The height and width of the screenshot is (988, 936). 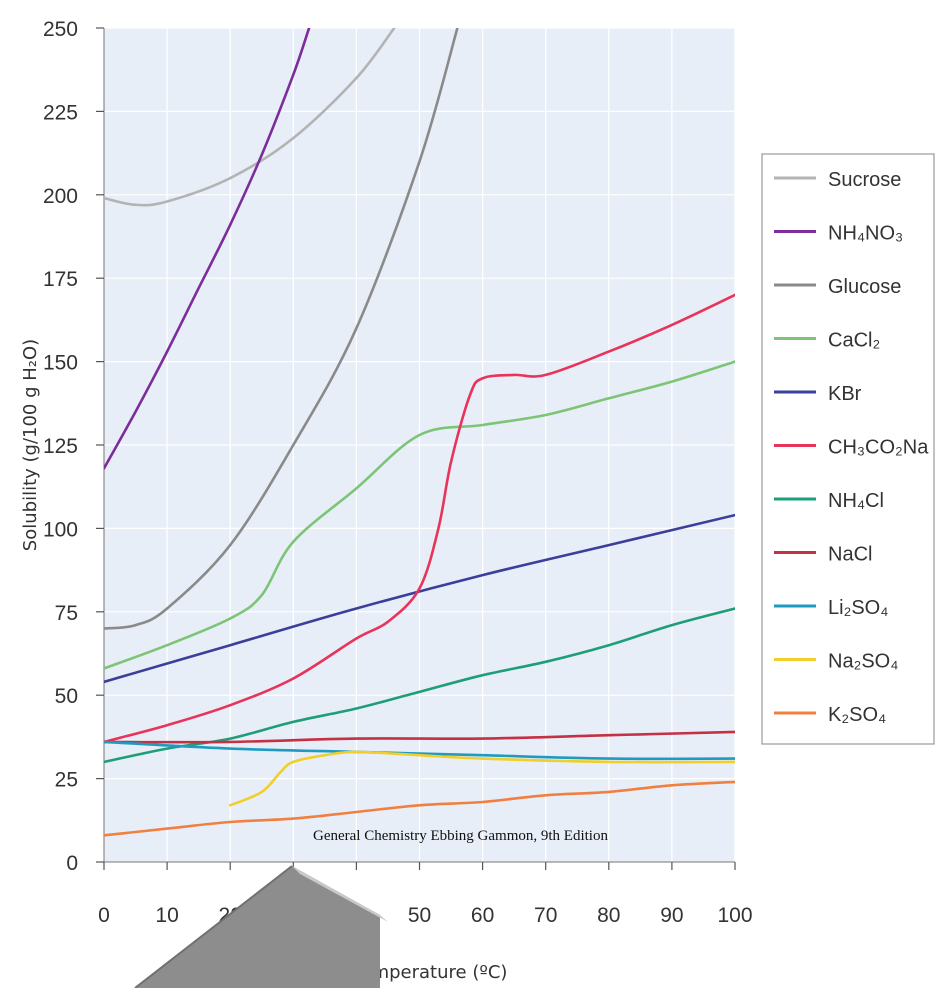 I want to click on x-tick-label: 60, so click(x=482, y=915).